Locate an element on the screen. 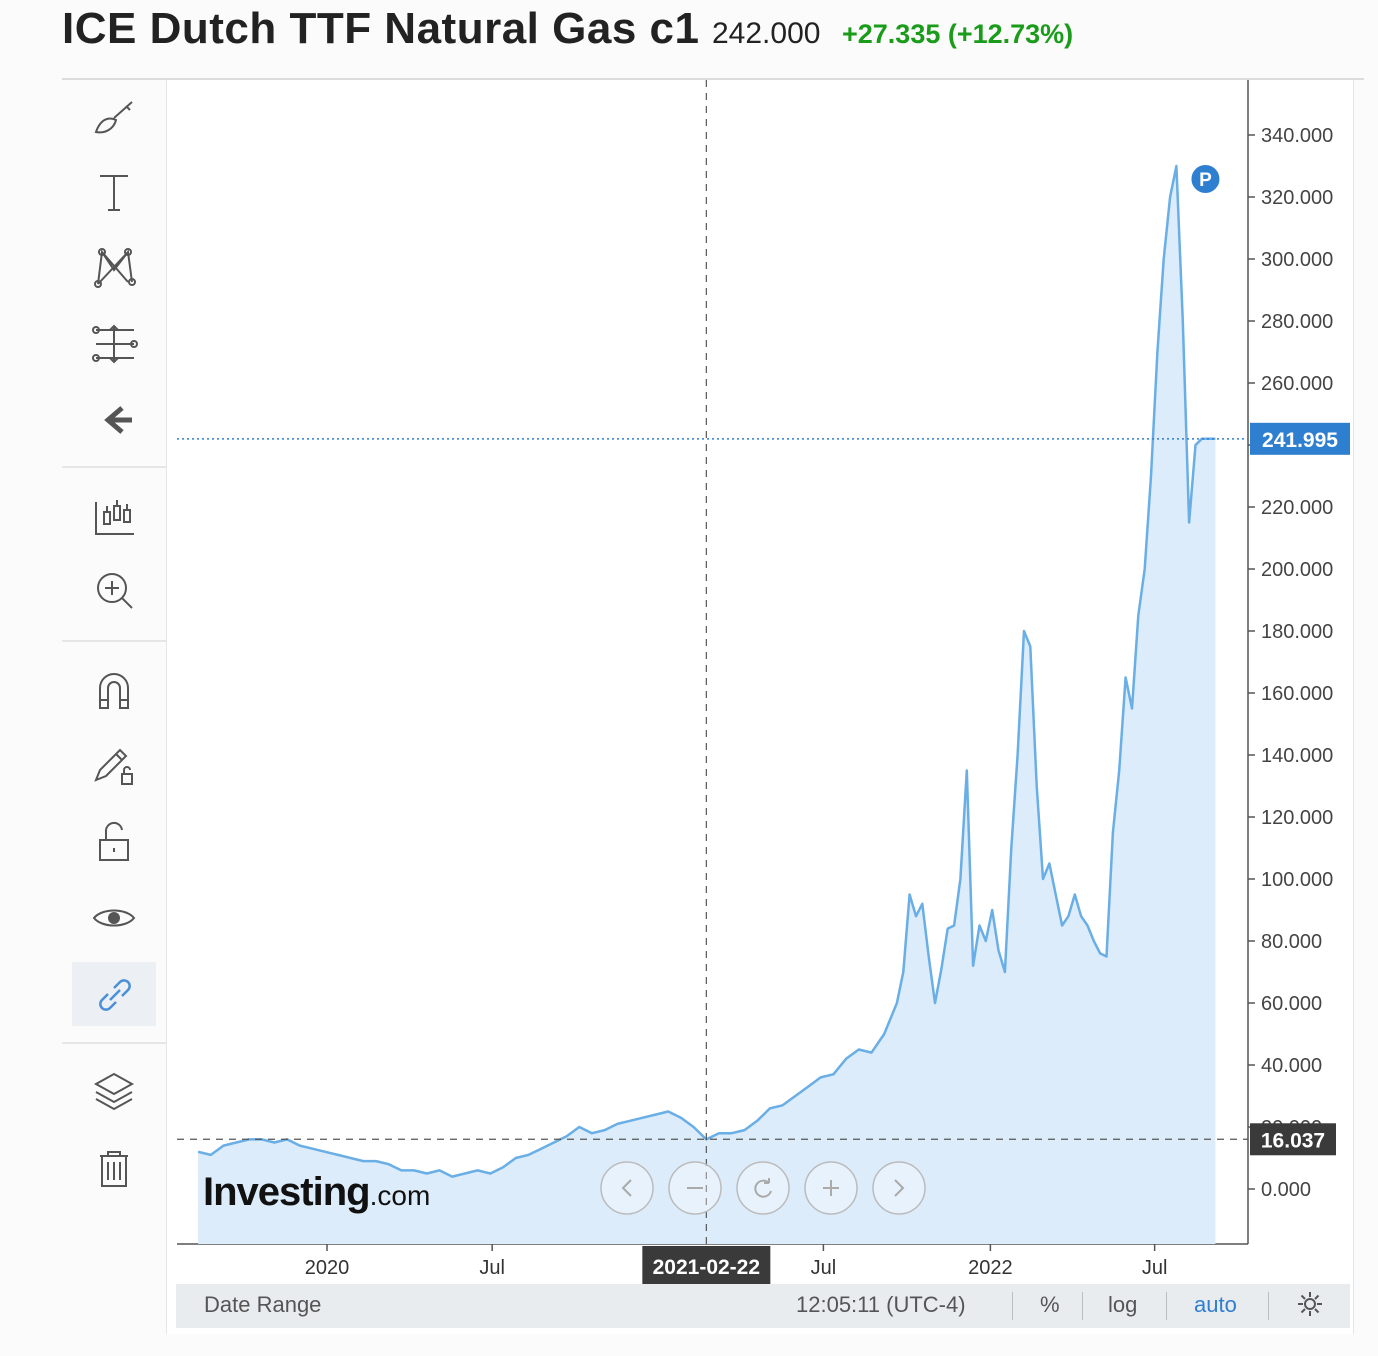 The image size is (1378, 1356). log-toggle: log is located at coordinates (1123, 1304).